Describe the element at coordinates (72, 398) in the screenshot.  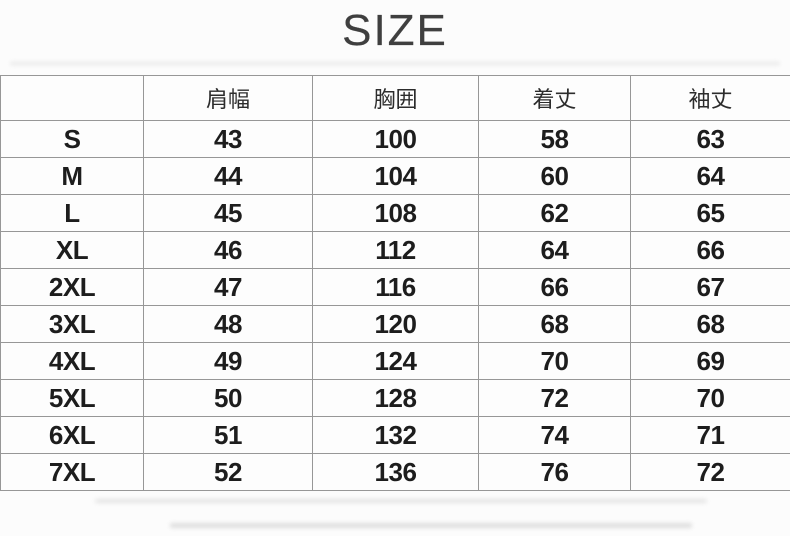
I see `row-size-label: 5XL` at that location.